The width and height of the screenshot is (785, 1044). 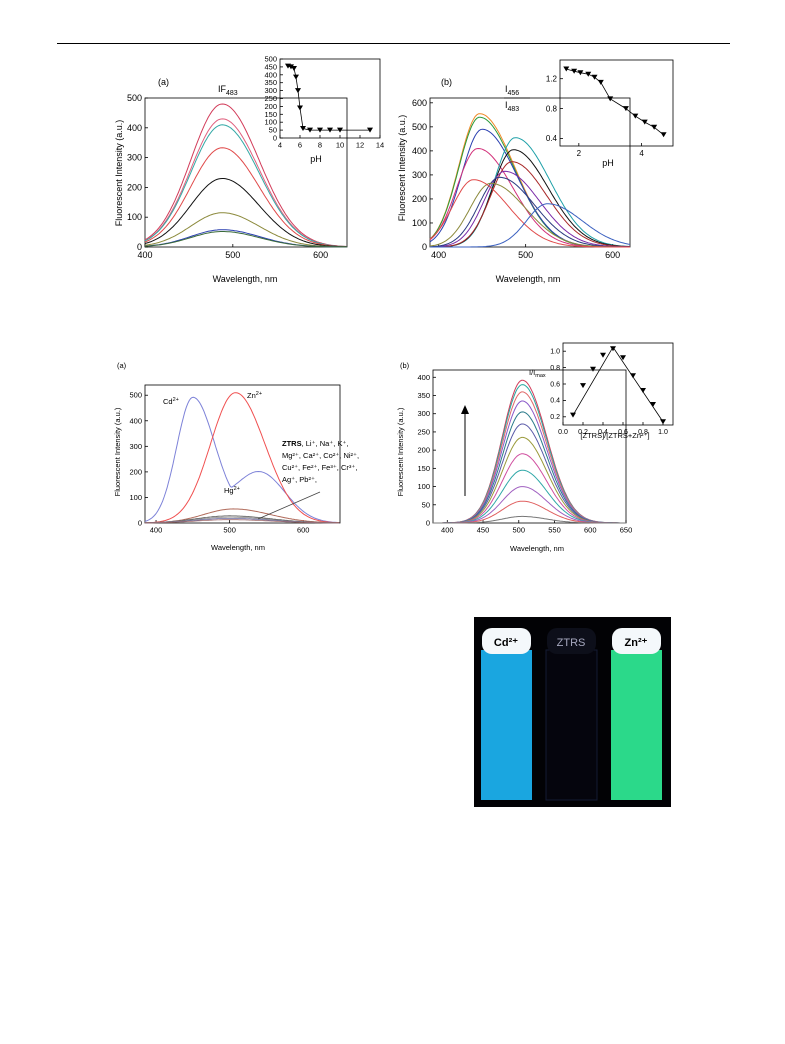 What do you see at coordinates (423, 431) in the screenshot?
I see `fig2b-ytick-label: 250` at bounding box center [423, 431].